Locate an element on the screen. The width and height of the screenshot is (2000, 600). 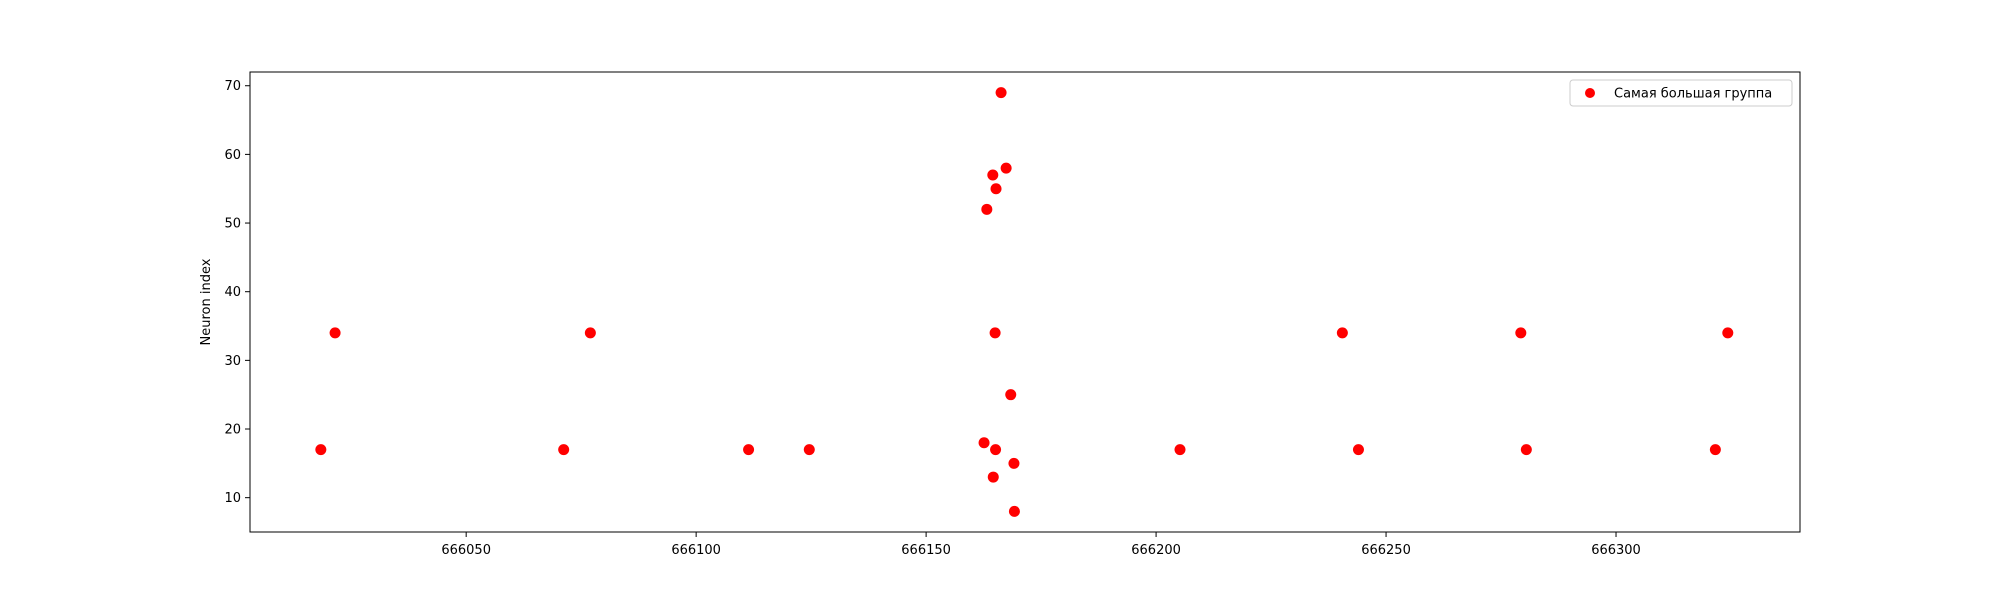
legend: Самая большая группа is located at coordinates (1681, 93).